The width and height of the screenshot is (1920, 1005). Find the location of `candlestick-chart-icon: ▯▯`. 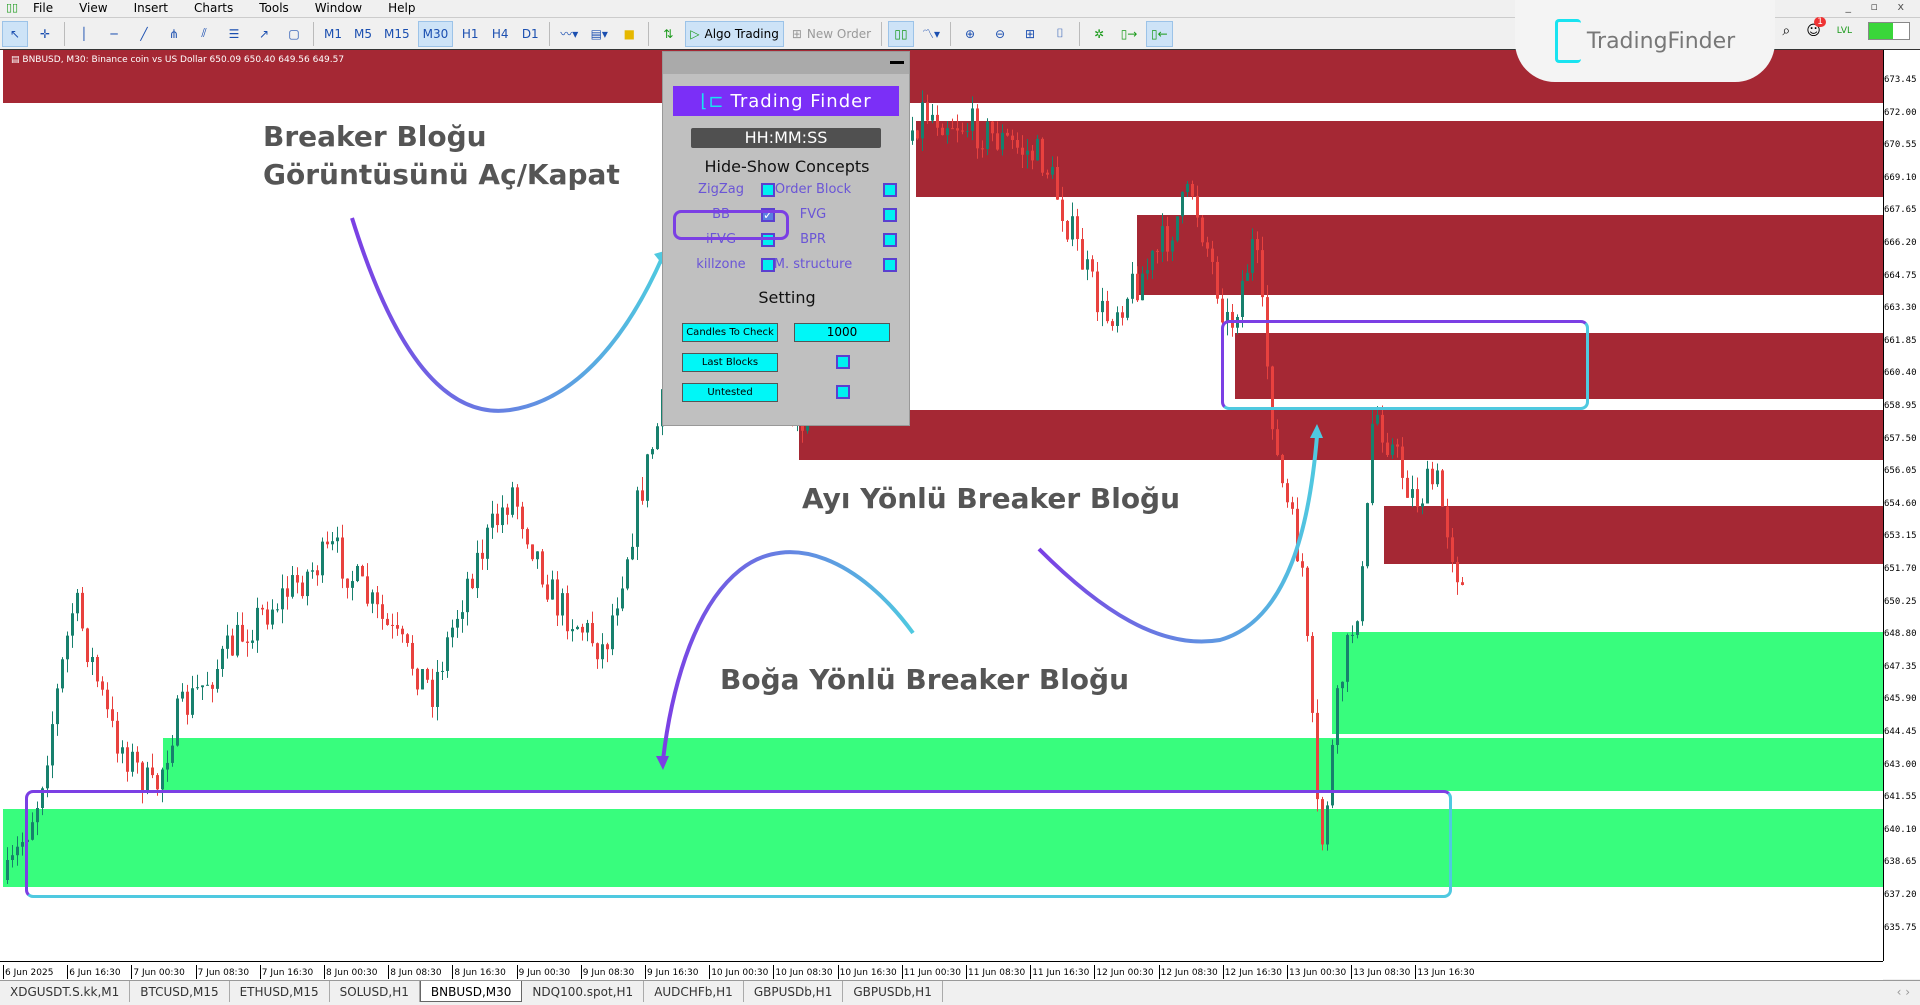

candlestick-chart-icon: ▯▯ is located at coordinates (901, 33).